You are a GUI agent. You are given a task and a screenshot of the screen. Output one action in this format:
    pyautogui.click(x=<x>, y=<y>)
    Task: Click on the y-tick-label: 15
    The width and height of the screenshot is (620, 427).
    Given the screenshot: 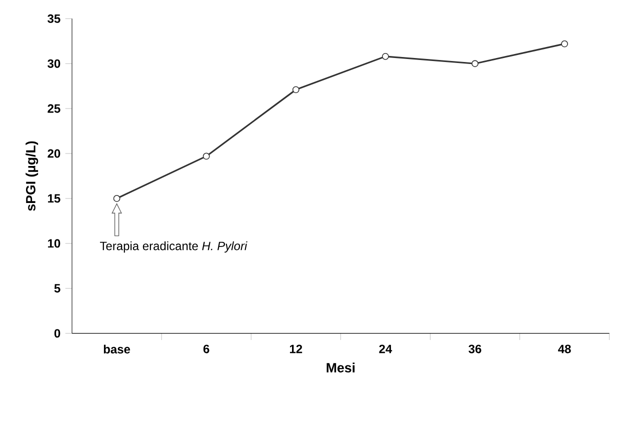 What is the action you would take?
    pyautogui.click(x=54, y=198)
    